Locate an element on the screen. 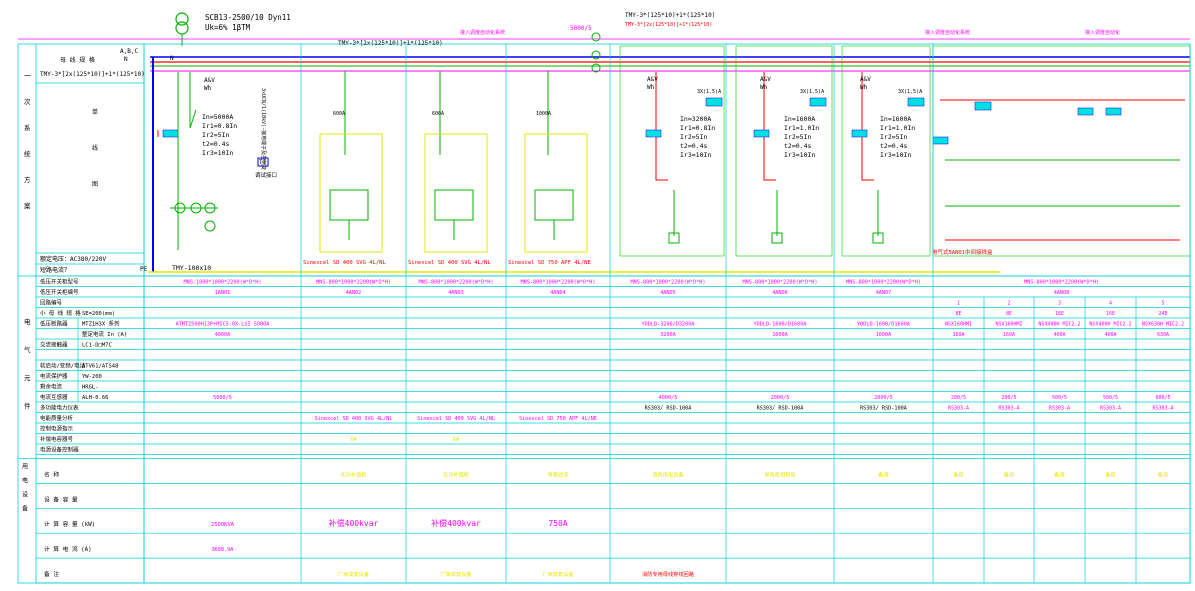 The image size is (1195, 591). feeder-cell: 1 is located at coordinates (958, 304).